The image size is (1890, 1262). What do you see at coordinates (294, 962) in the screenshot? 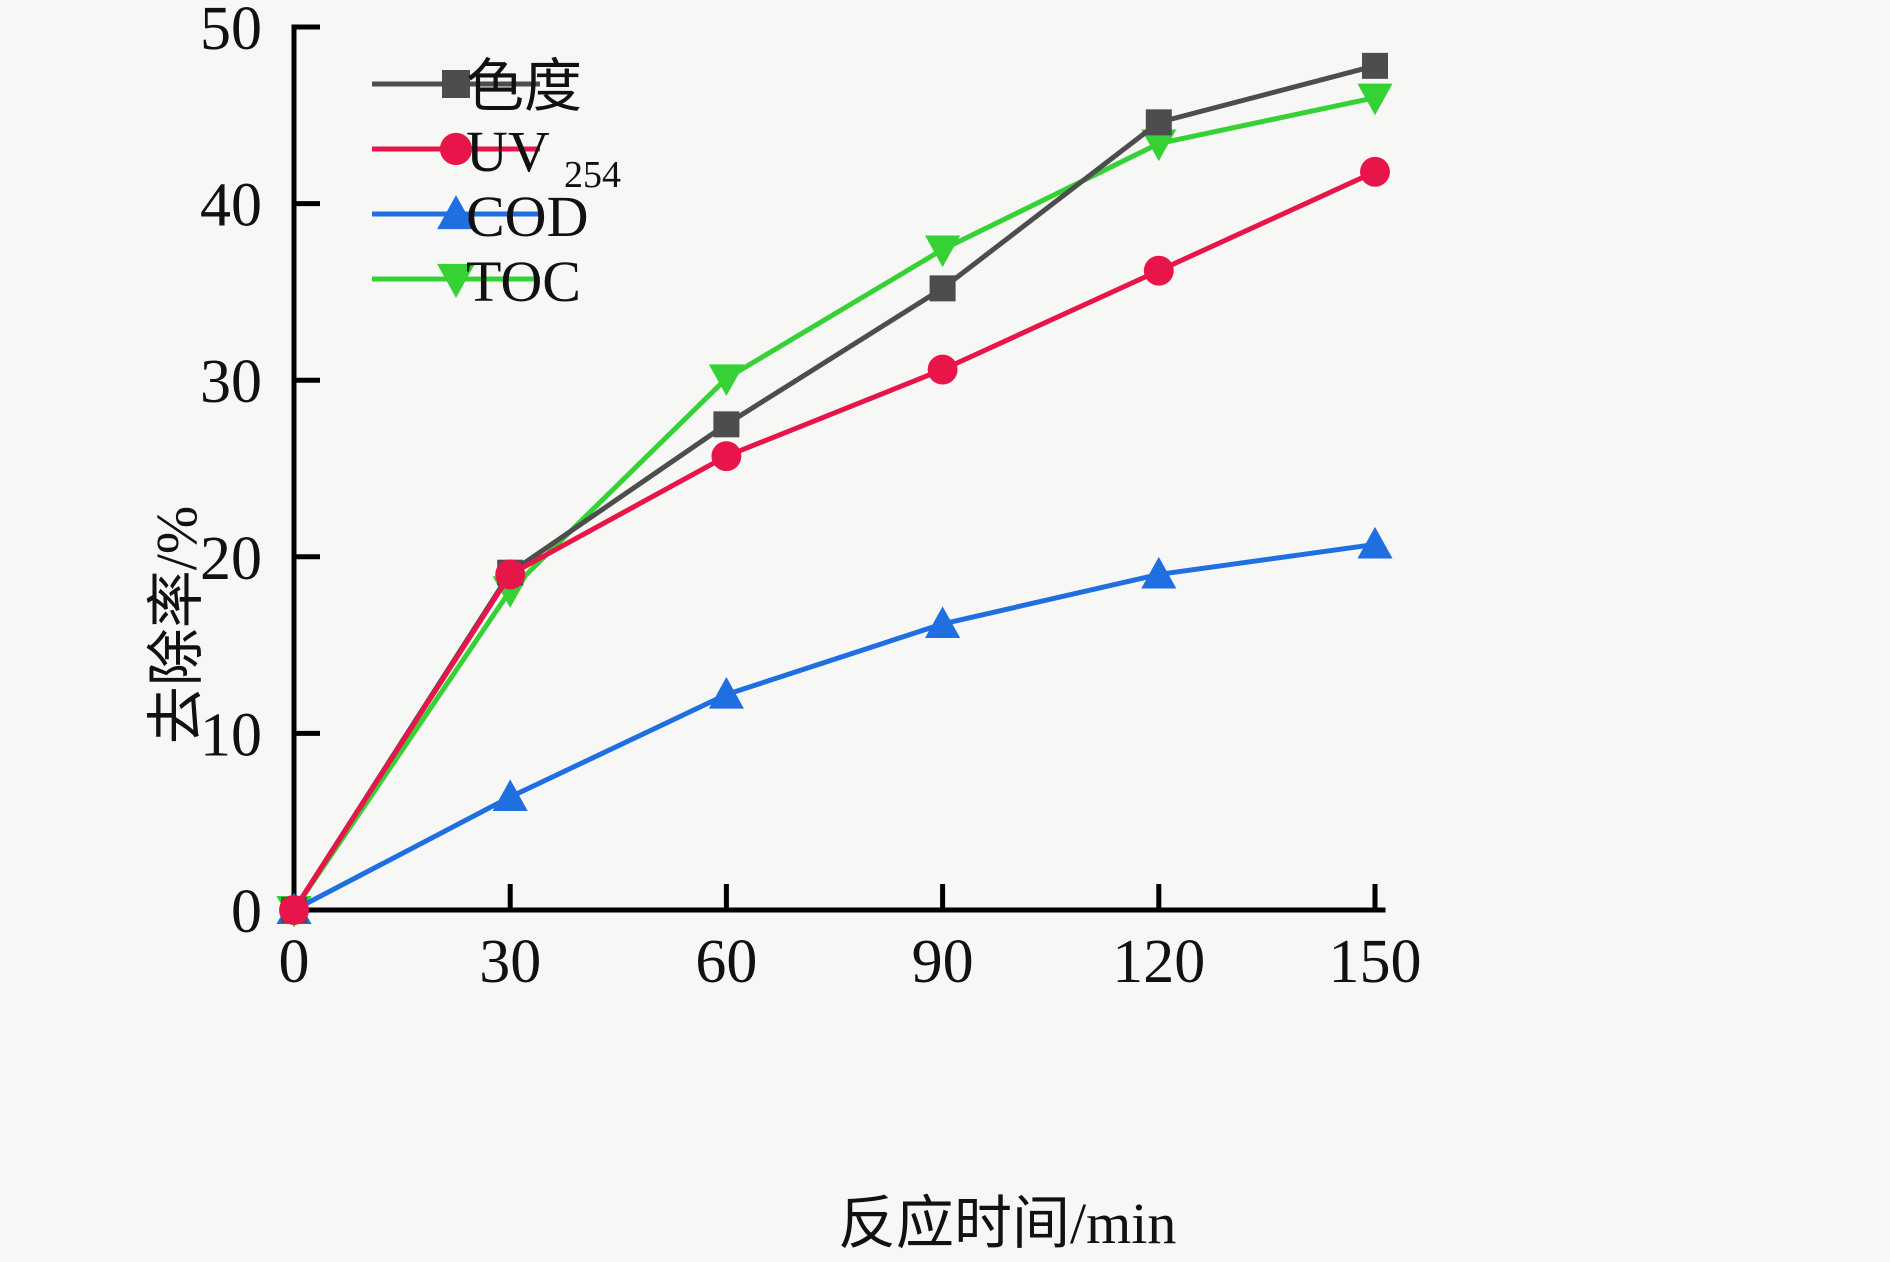
I see `x-tick-label: 0` at bounding box center [294, 962].